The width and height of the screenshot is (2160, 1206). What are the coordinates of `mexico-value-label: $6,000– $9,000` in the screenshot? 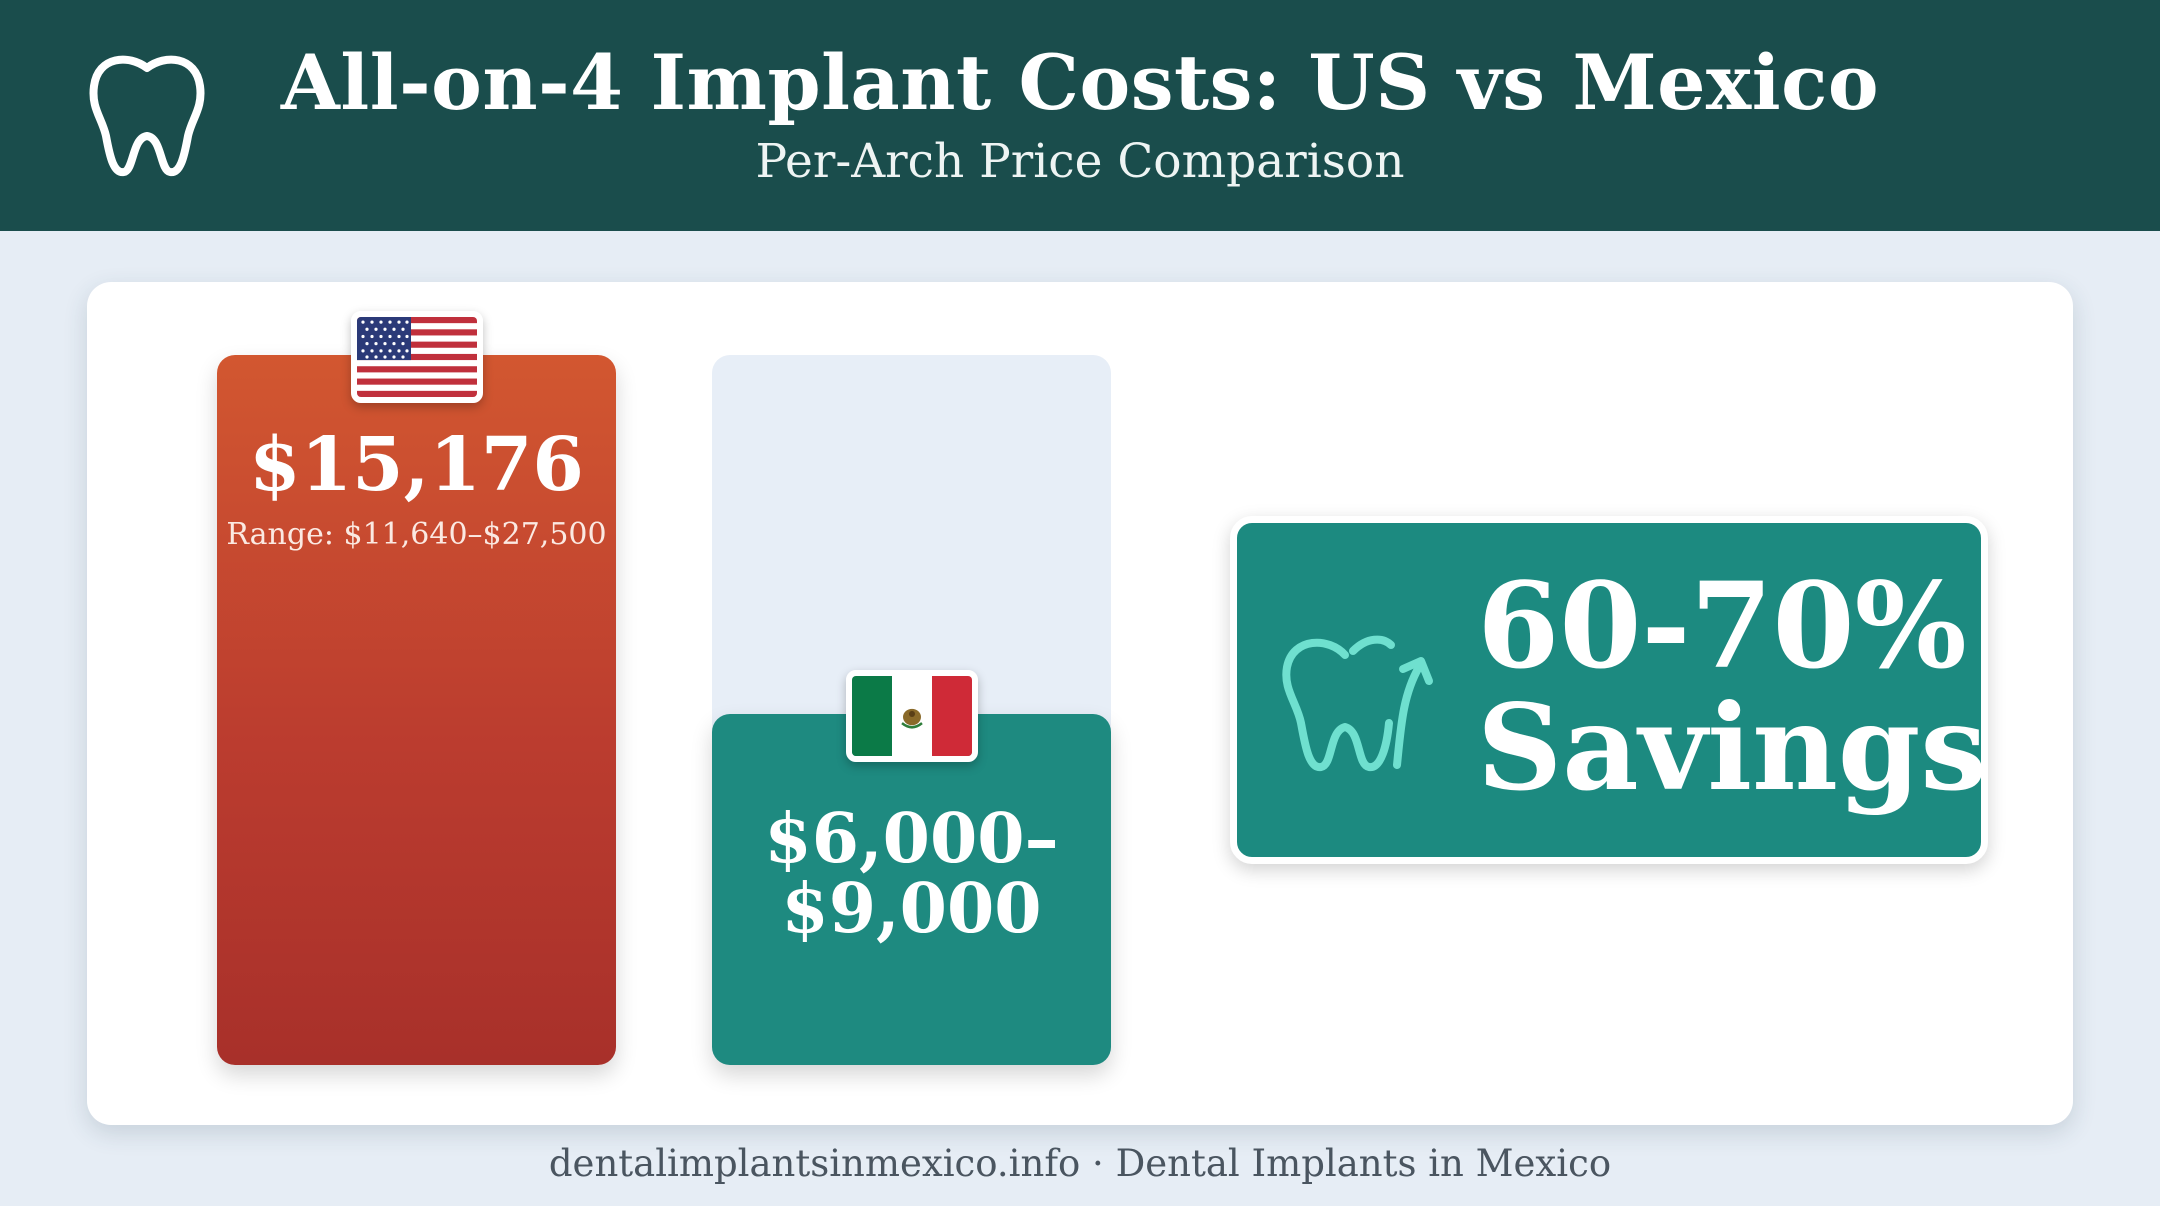 It's located at (911, 874).